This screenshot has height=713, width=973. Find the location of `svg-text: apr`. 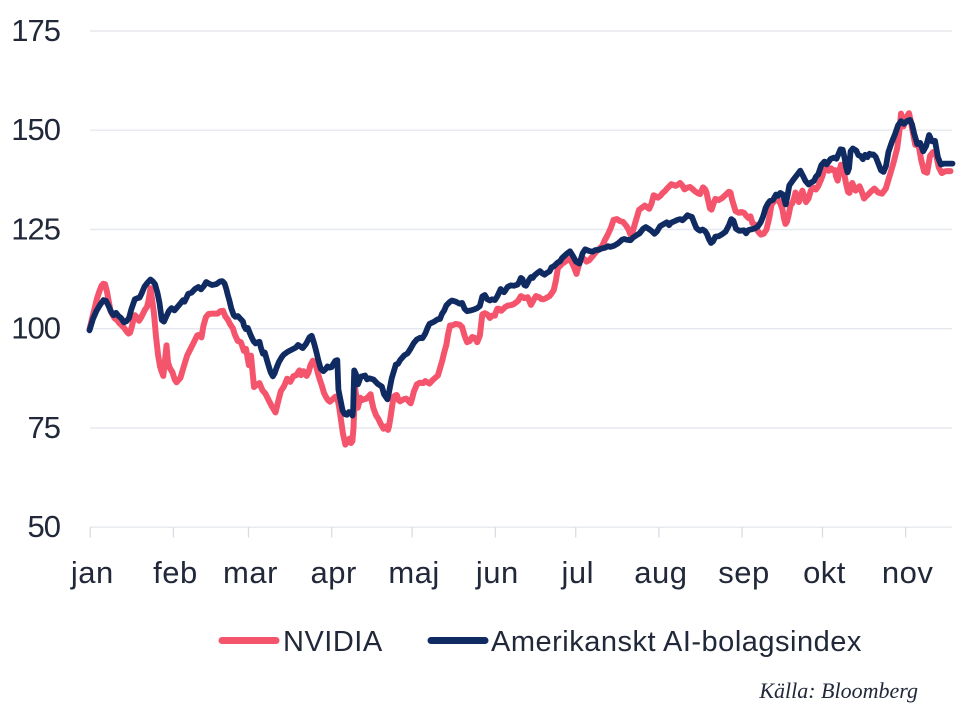

svg-text: apr is located at coordinates (334, 572).